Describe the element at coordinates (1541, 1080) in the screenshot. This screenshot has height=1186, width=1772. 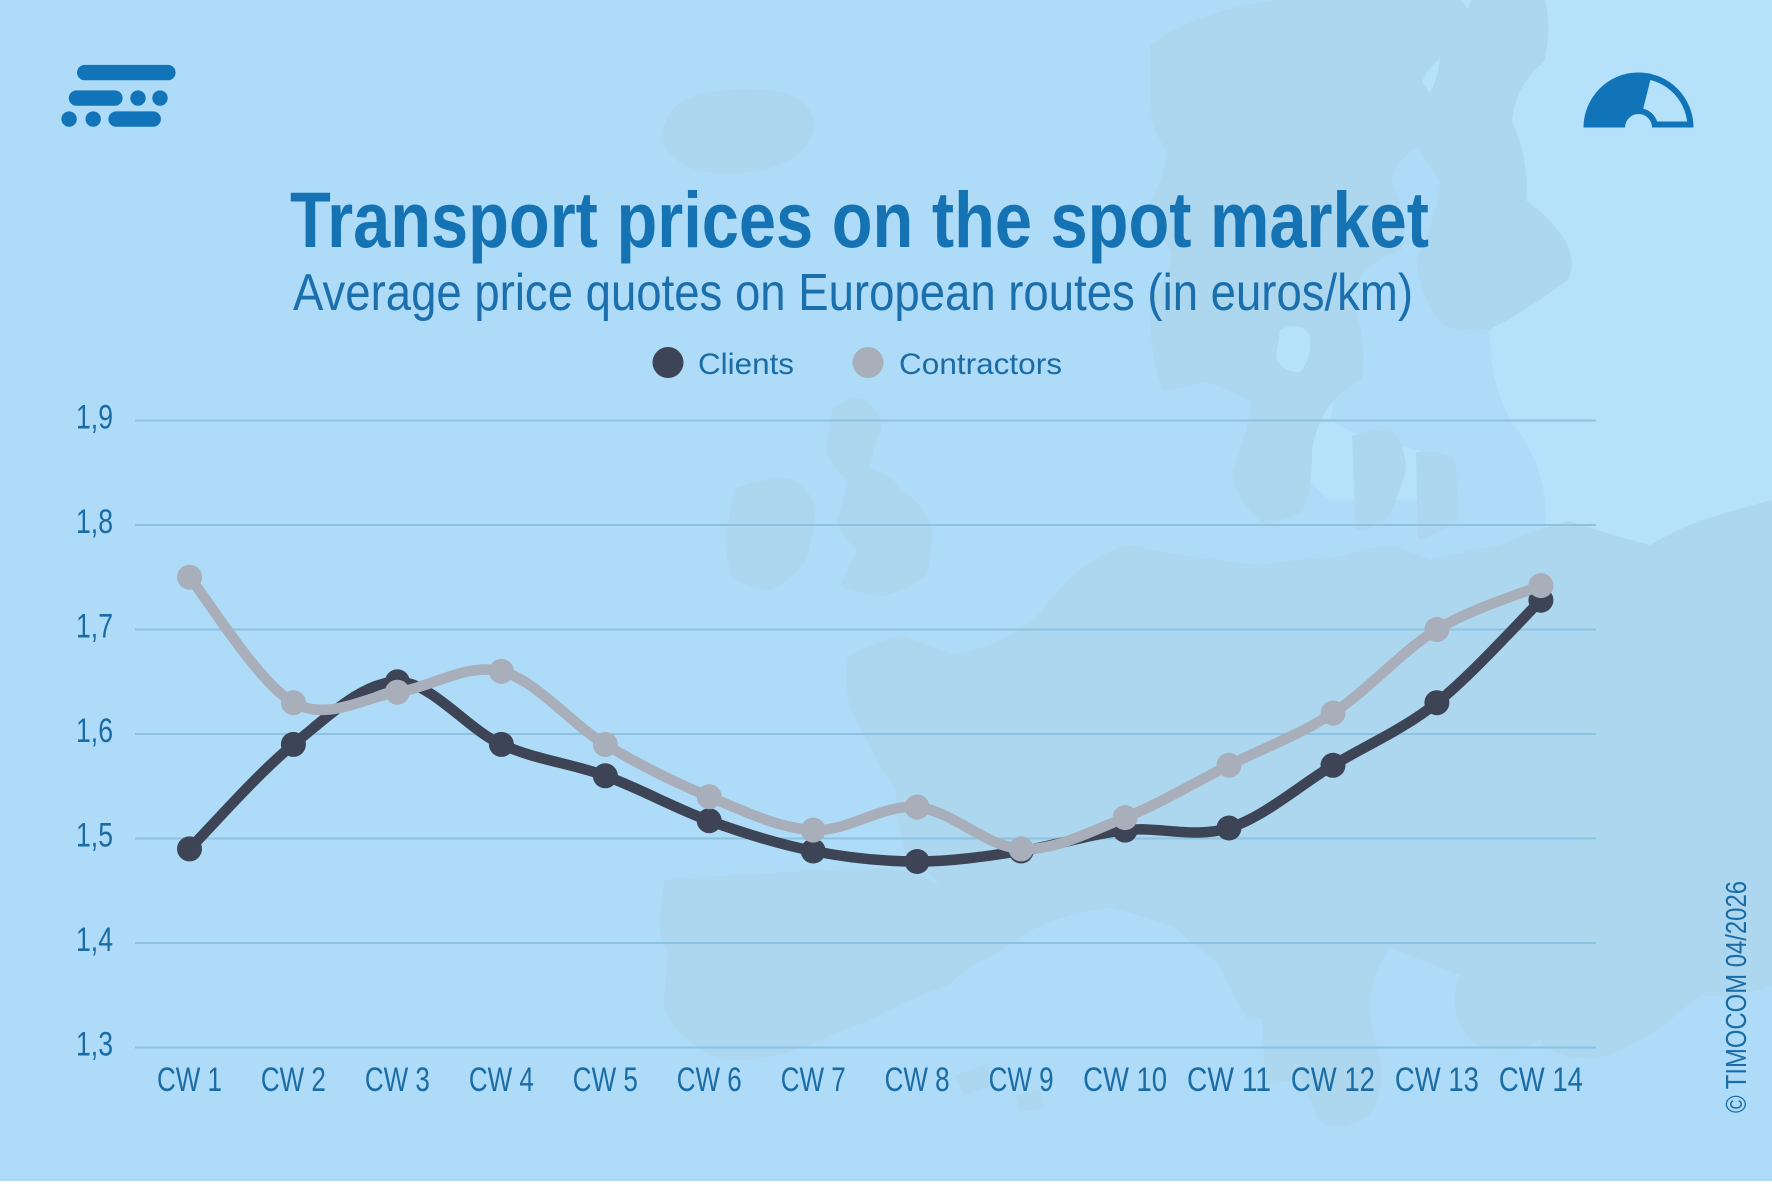
I see `svg-text: CW 14` at that location.